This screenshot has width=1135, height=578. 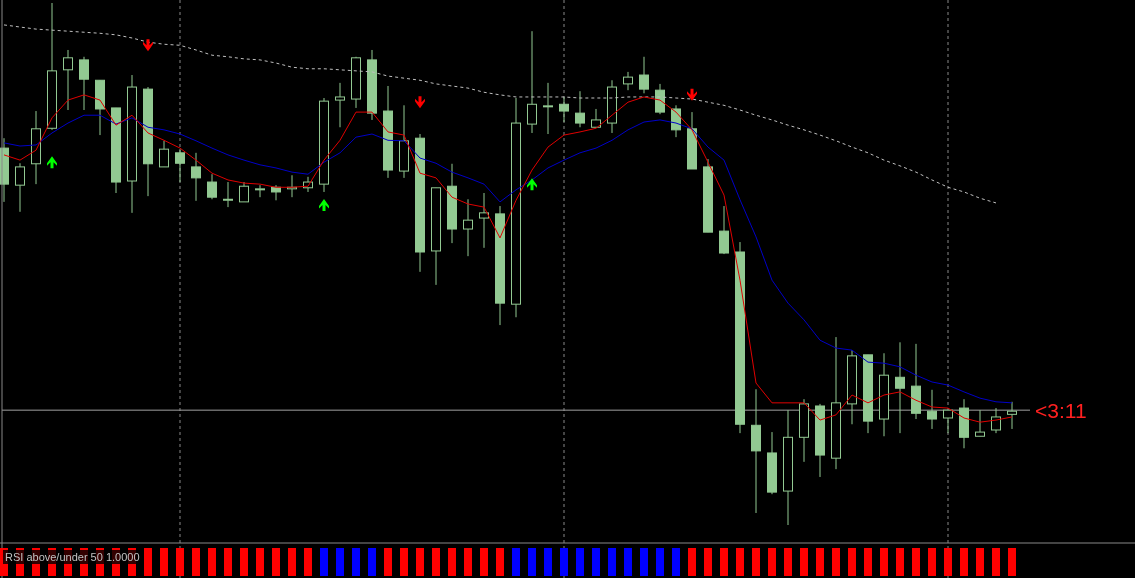 What do you see at coordinates (1061, 411) in the screenshot?
I see `text: <3:11` at bounding box center [1061, 411].